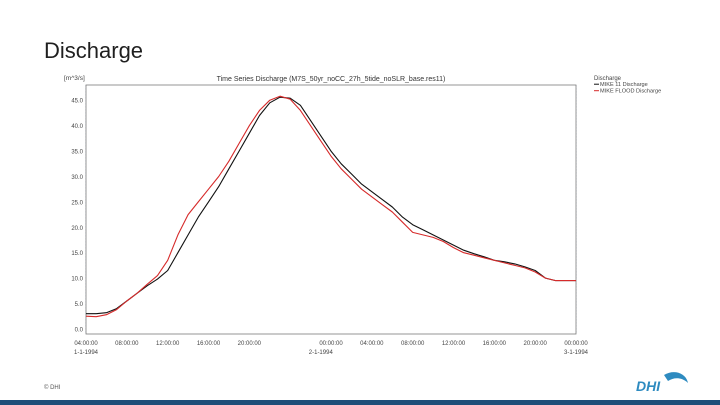 This screenshot has width=720, height=405. What do you see at coordinates (77, 280) in the screenshot?
I see `y-tick-label: 10.0` at bounding box center [77, 280].